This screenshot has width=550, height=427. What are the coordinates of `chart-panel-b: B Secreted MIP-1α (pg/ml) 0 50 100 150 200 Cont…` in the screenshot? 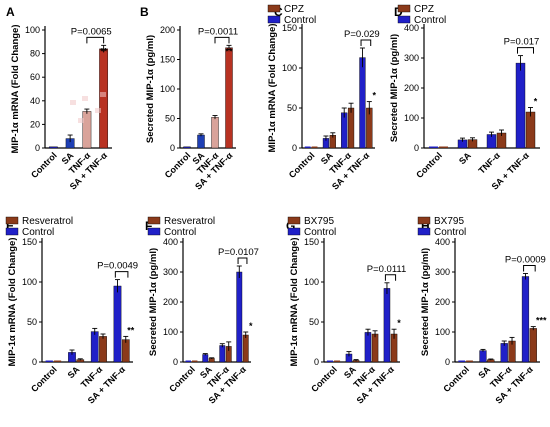 It's located at (189, 98).